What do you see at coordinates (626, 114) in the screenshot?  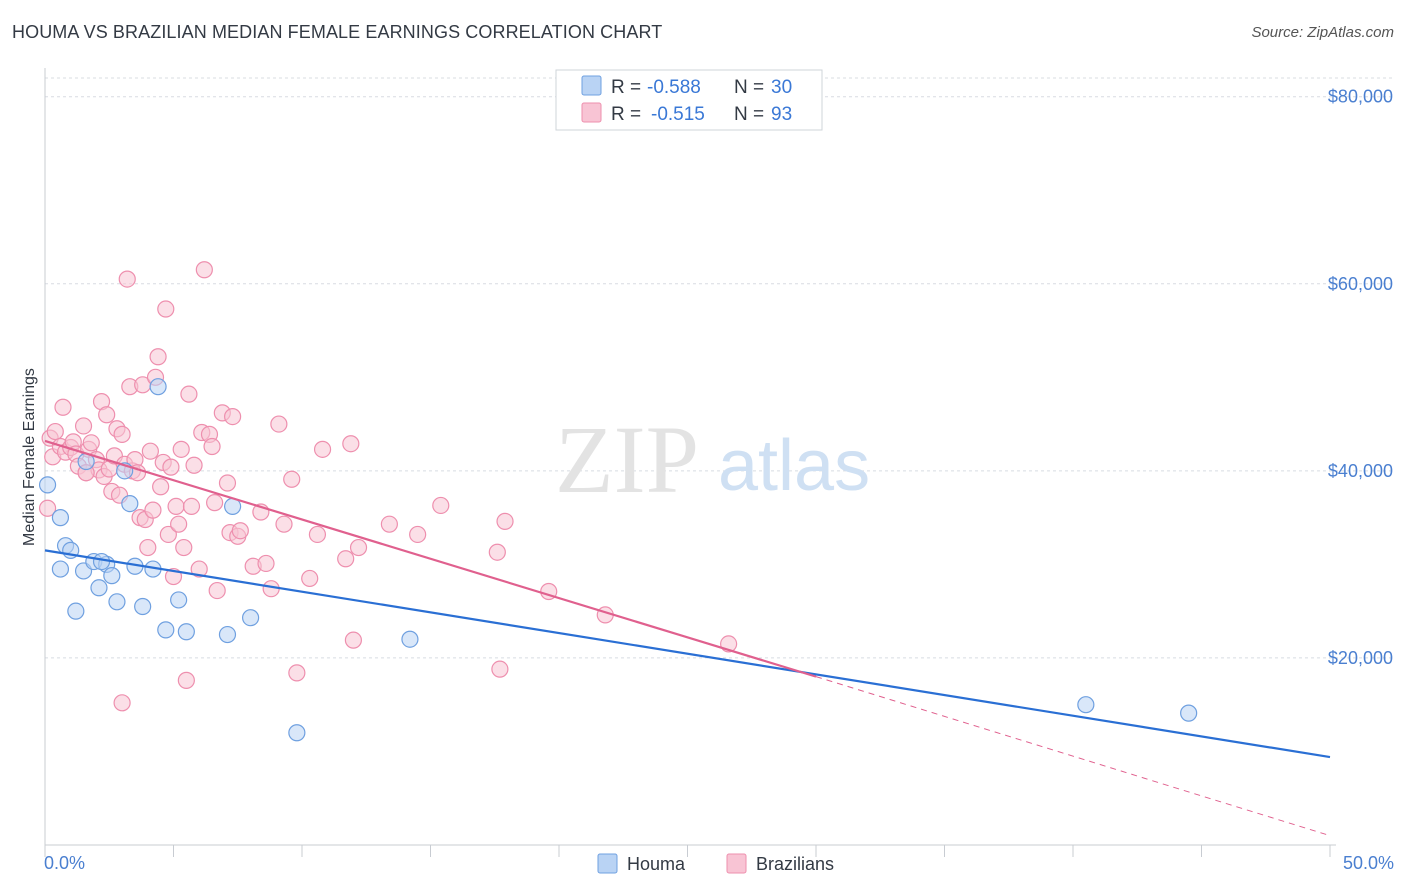 I see `brazilians-r-label: R =` at bounding box center [626, 114].